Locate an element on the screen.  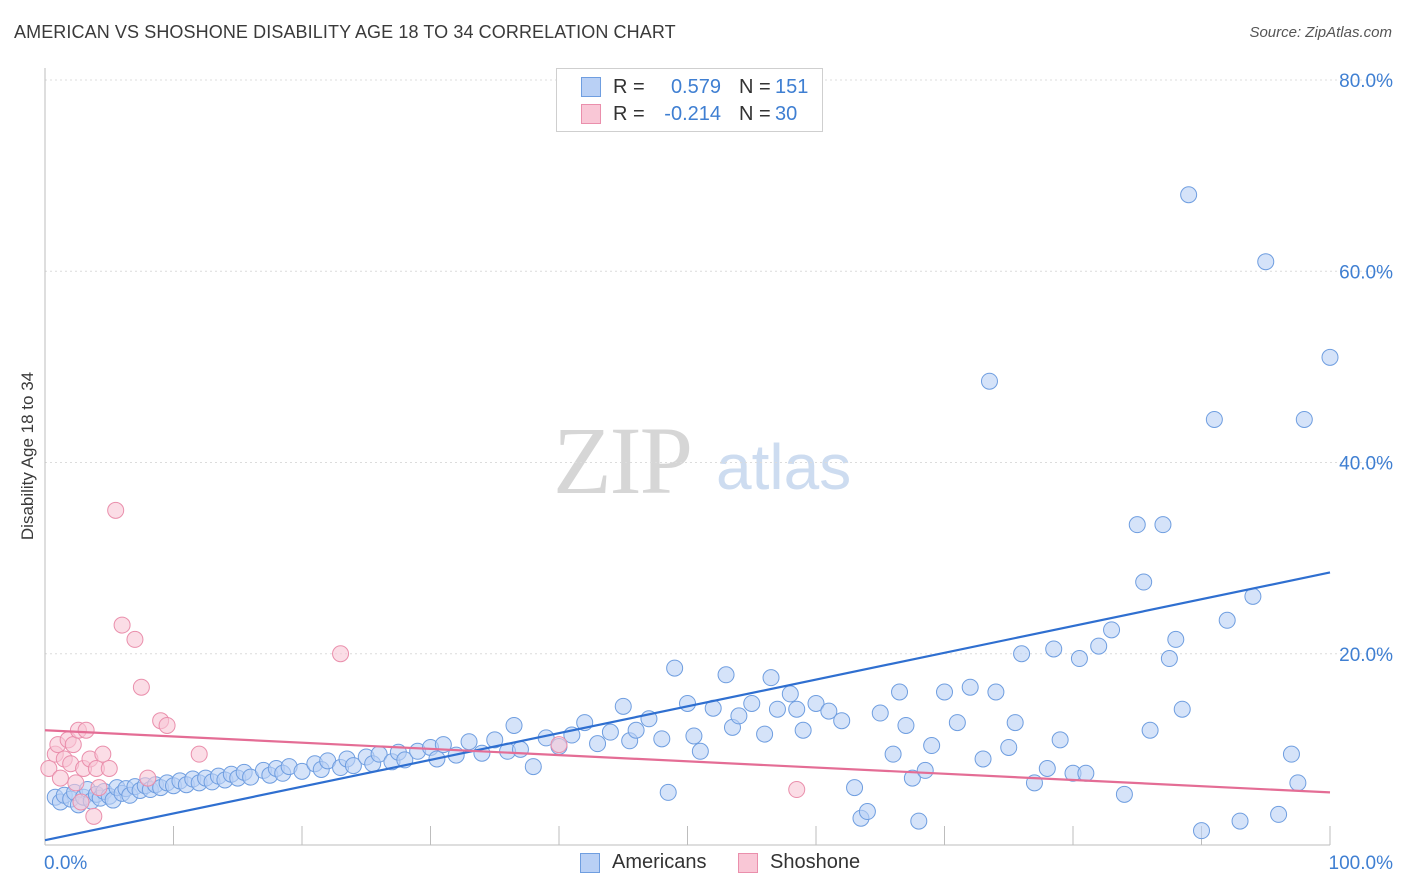
correlation-legend: R = 0.579 N = 151 R = -0.214 N = 30 is located at coordinates (689, 100).